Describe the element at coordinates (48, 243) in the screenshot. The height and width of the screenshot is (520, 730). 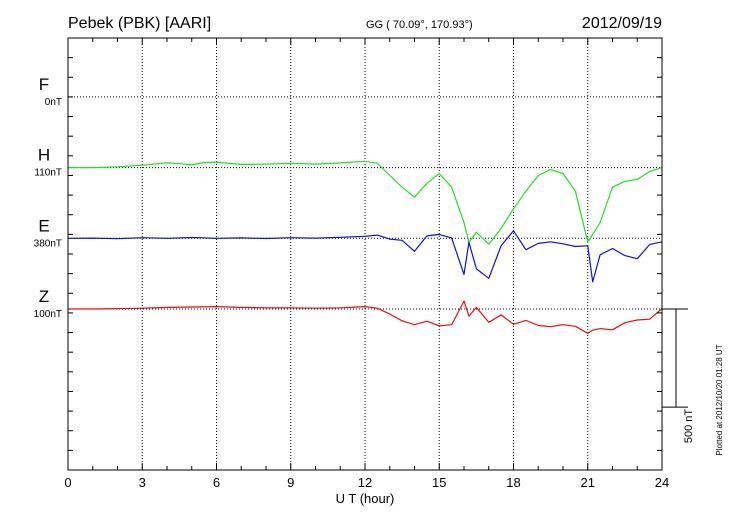
I see `series-offset-E: 380nT` at that location.